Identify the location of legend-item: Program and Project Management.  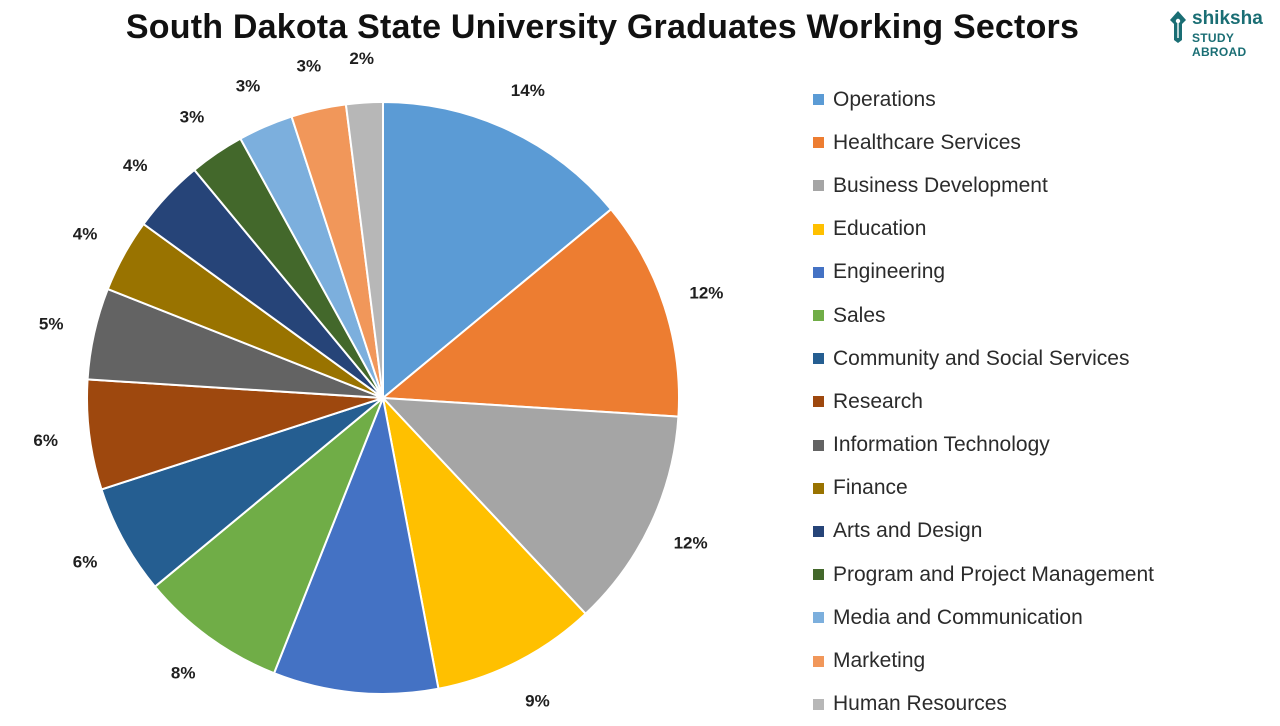
(983, 574).